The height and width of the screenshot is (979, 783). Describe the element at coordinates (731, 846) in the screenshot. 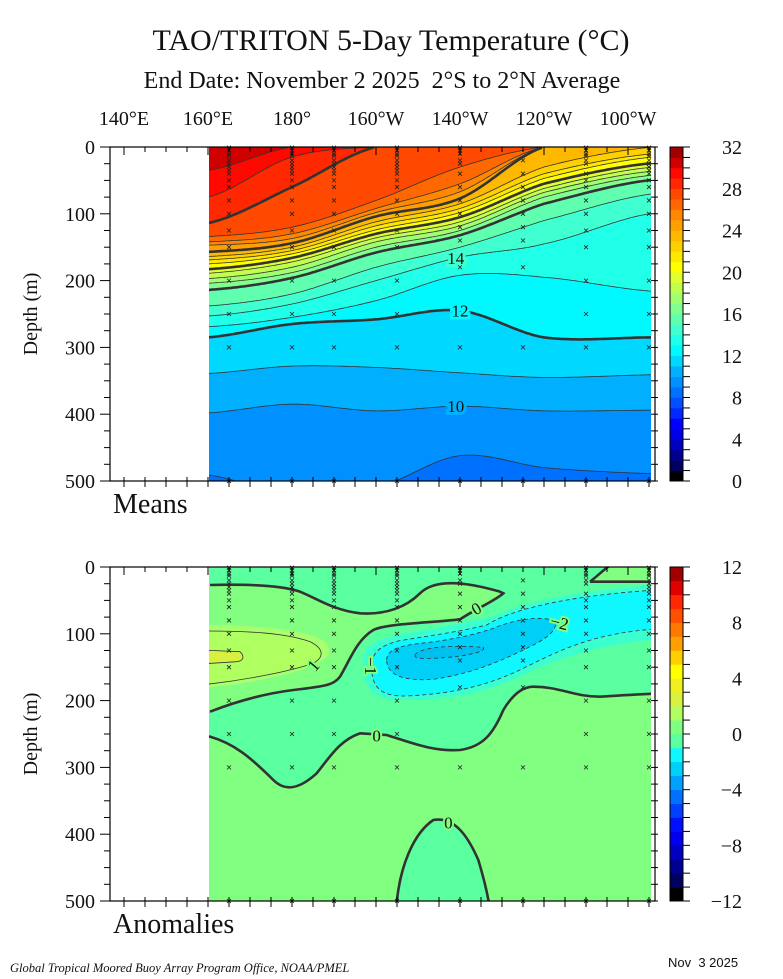

I see `colorbar-tick-label: −8` at that location.